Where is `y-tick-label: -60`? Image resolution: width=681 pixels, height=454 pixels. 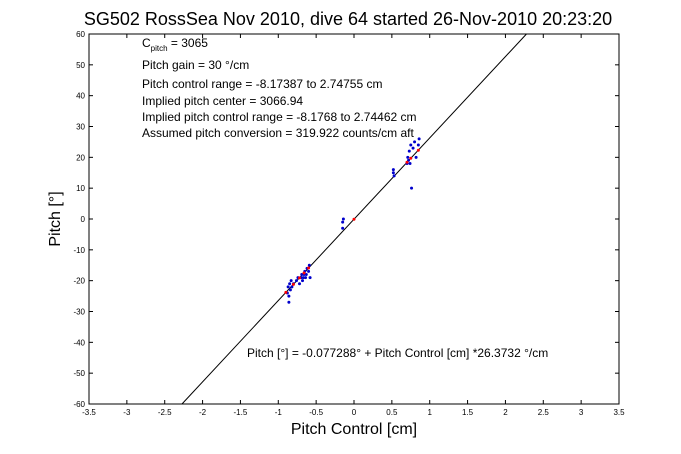 y-tick-label: -60 is located at coordinates (79, 404).